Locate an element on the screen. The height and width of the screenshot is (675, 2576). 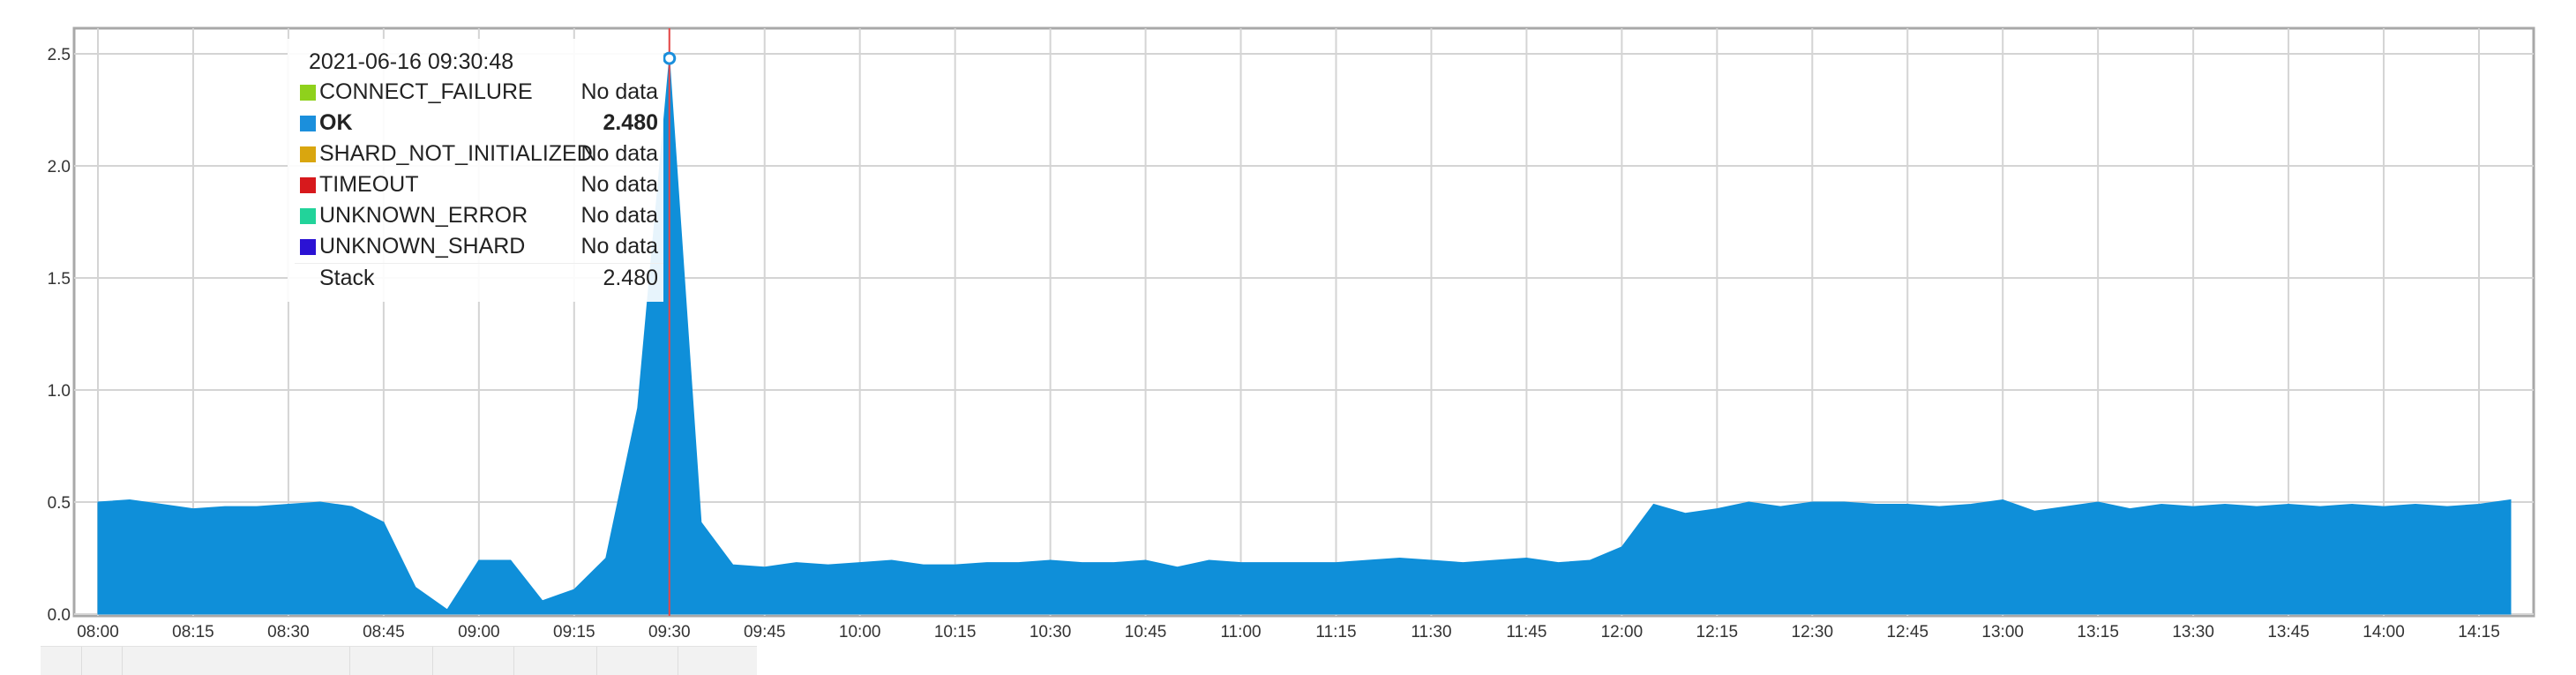
tooltip-row-unknown-shard: UNKNOWN_SHARD No data is located at coordinates (479, 247).